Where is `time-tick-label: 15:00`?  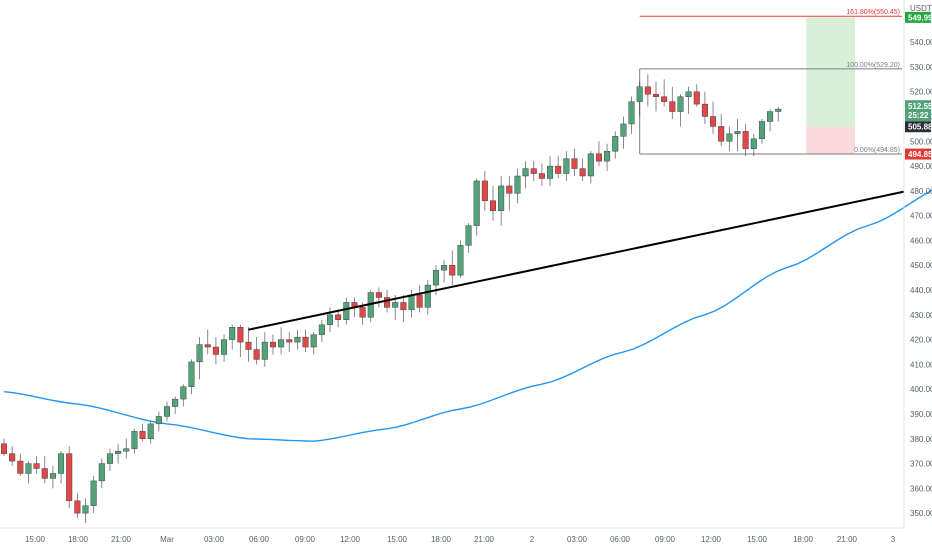
time-tick-label: 15:00 is located at coordinates (35, 539).